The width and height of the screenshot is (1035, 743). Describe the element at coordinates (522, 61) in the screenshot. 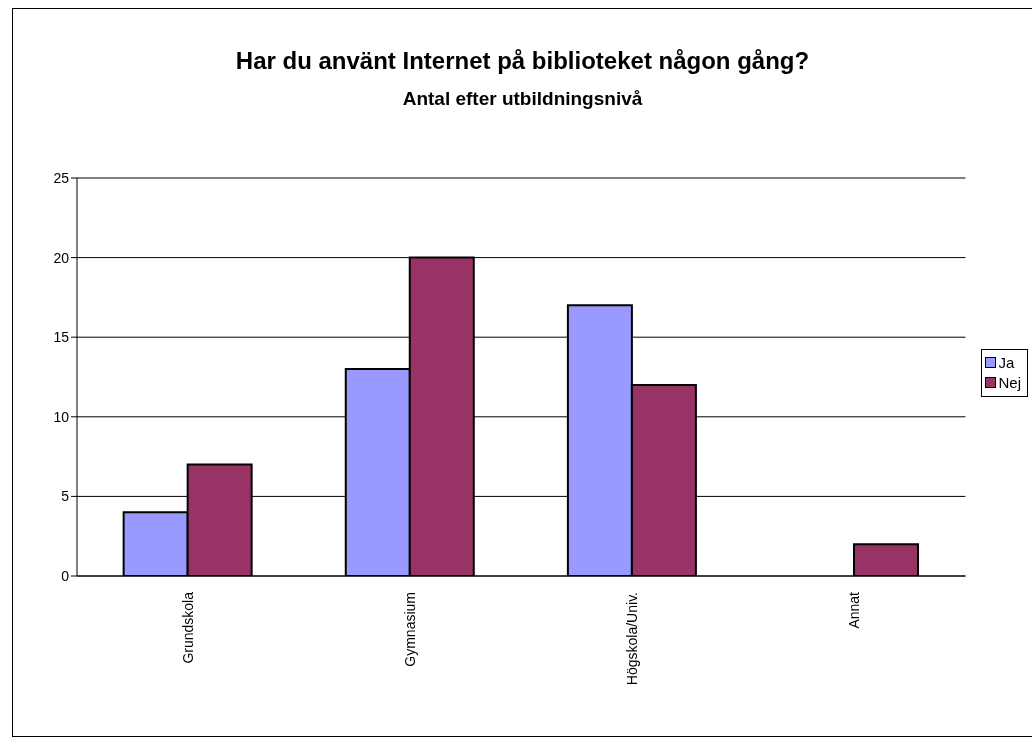

I see `chart-title: Har du använt Internet på biblioteket någon gång?` at that location.